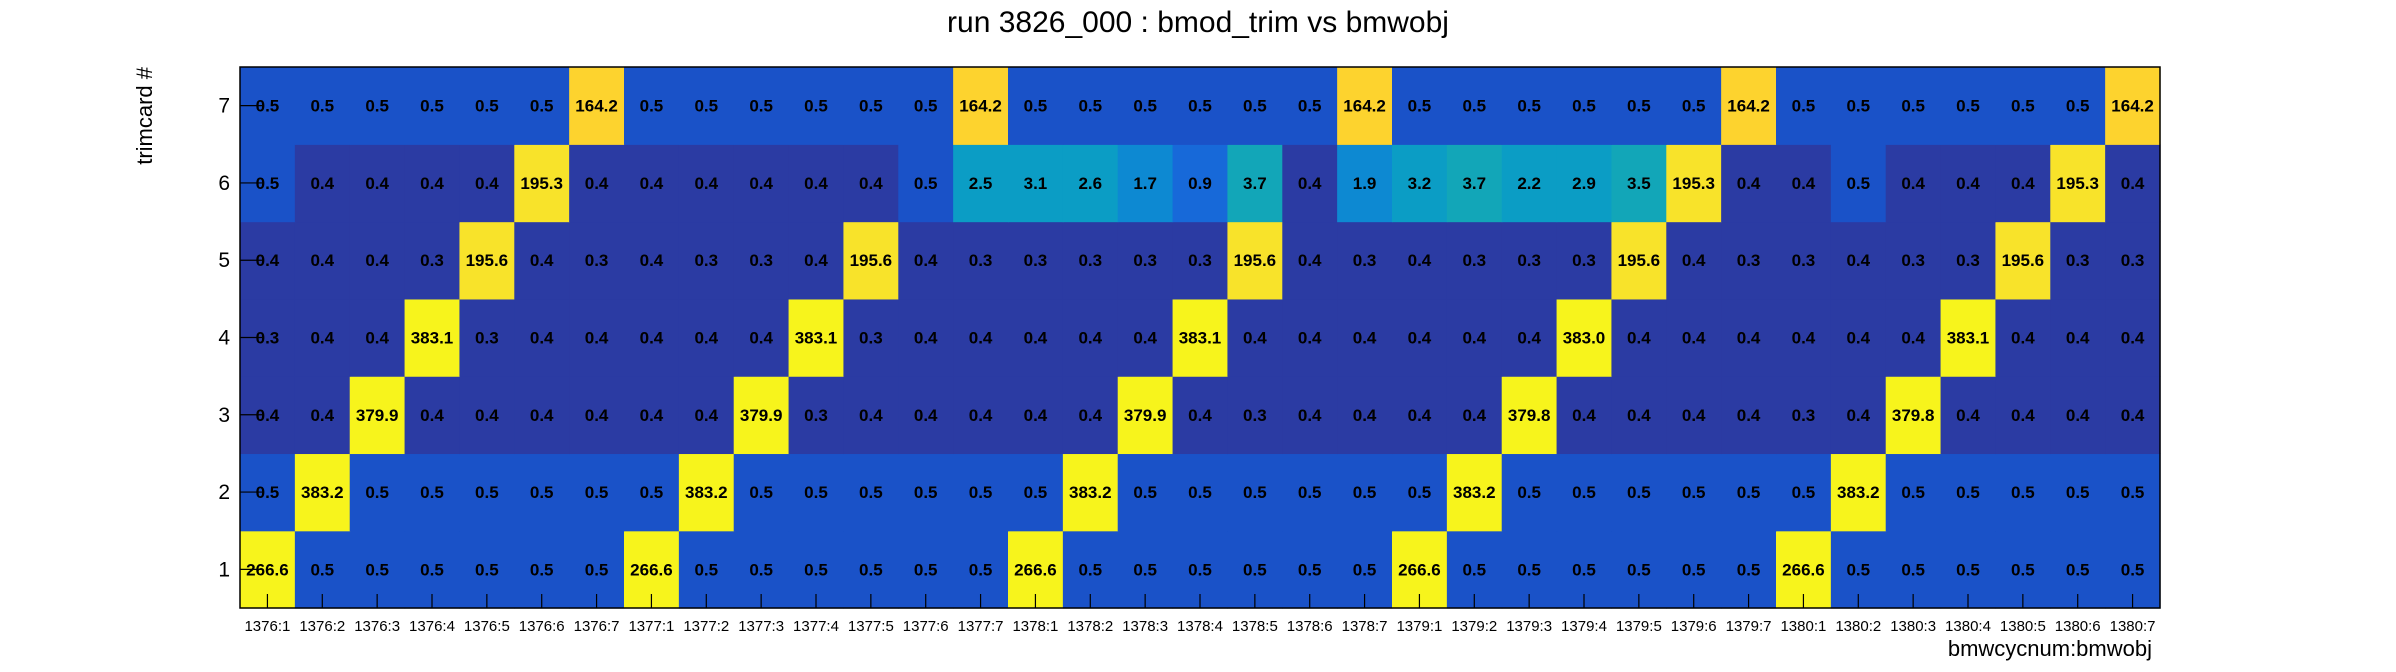 Image resolution: width=2396 pixels, height=672 pixels. I want to click on cell-value-label: 164.2, so click(2132, 106).